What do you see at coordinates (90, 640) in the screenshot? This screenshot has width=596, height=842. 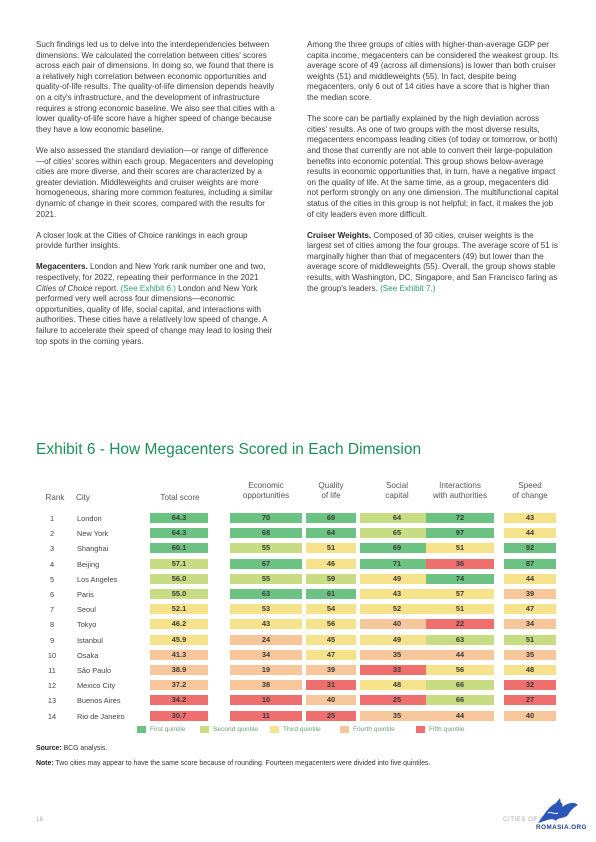 I see `city-cell: Istanbul` at bounding box center [90, 640].